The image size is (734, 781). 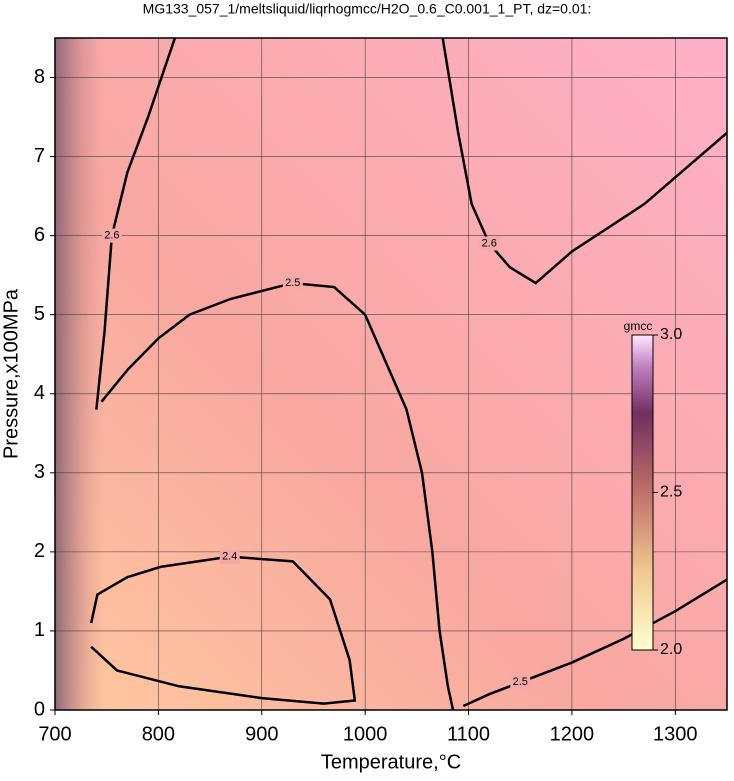 What do you see at coordinates (675, 734) in the screenshot?
I see `x-tick-label: 1300` at bounding box center [675, 734].